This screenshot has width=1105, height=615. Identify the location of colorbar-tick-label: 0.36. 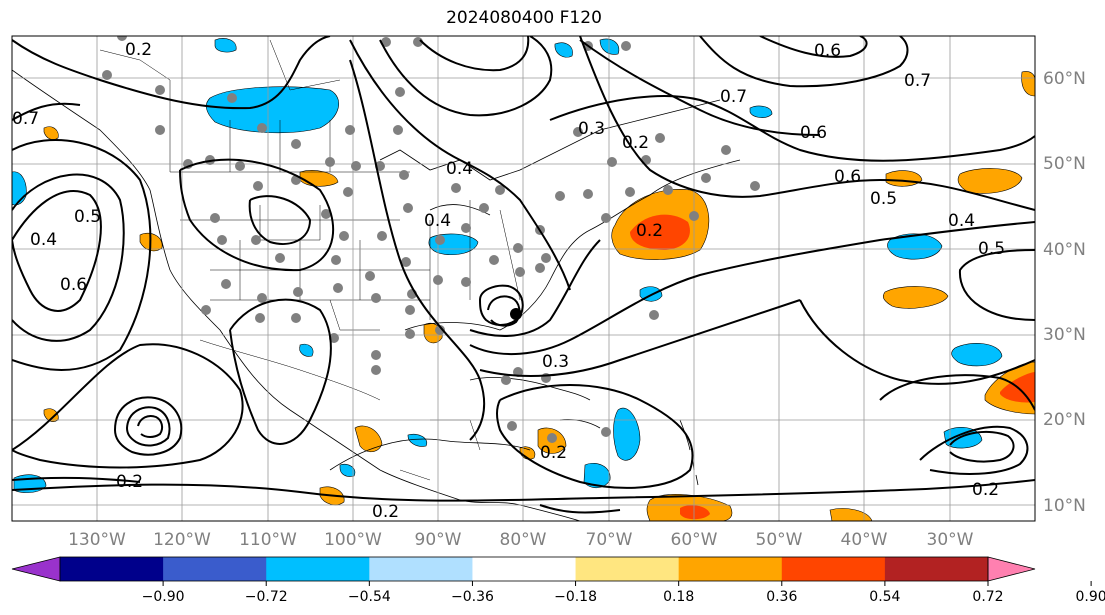
(781, 597).